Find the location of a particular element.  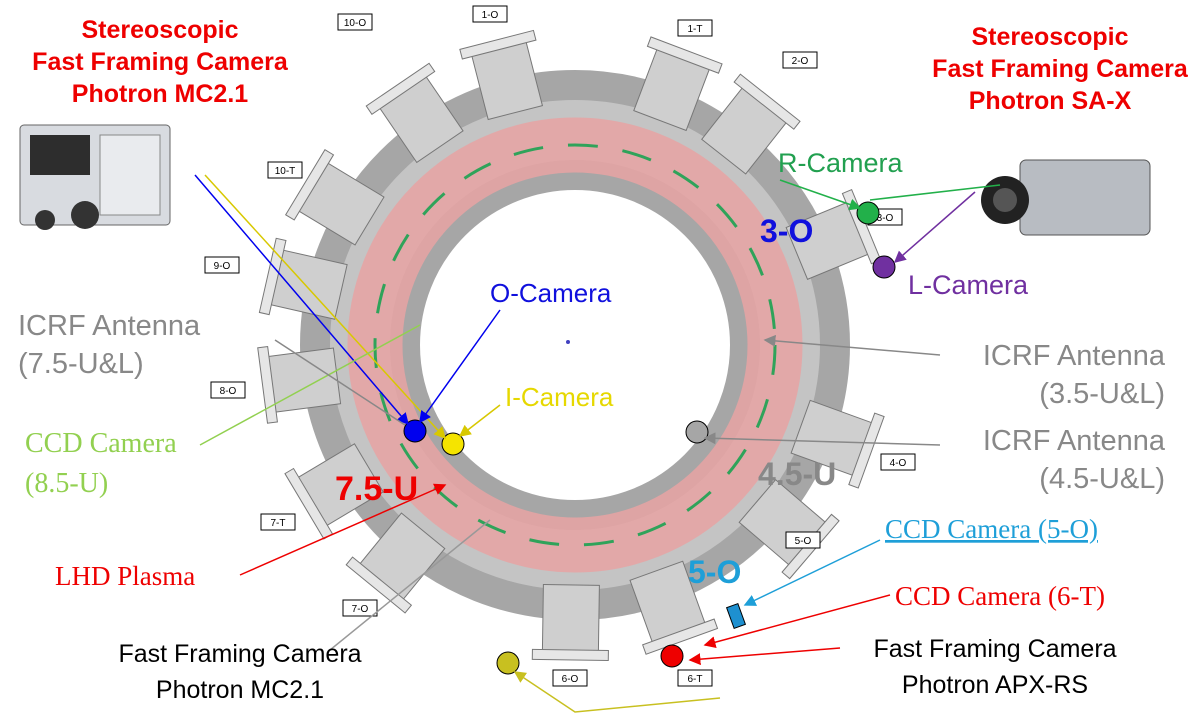

label: O-Camera is located at coordinates (551, 293).